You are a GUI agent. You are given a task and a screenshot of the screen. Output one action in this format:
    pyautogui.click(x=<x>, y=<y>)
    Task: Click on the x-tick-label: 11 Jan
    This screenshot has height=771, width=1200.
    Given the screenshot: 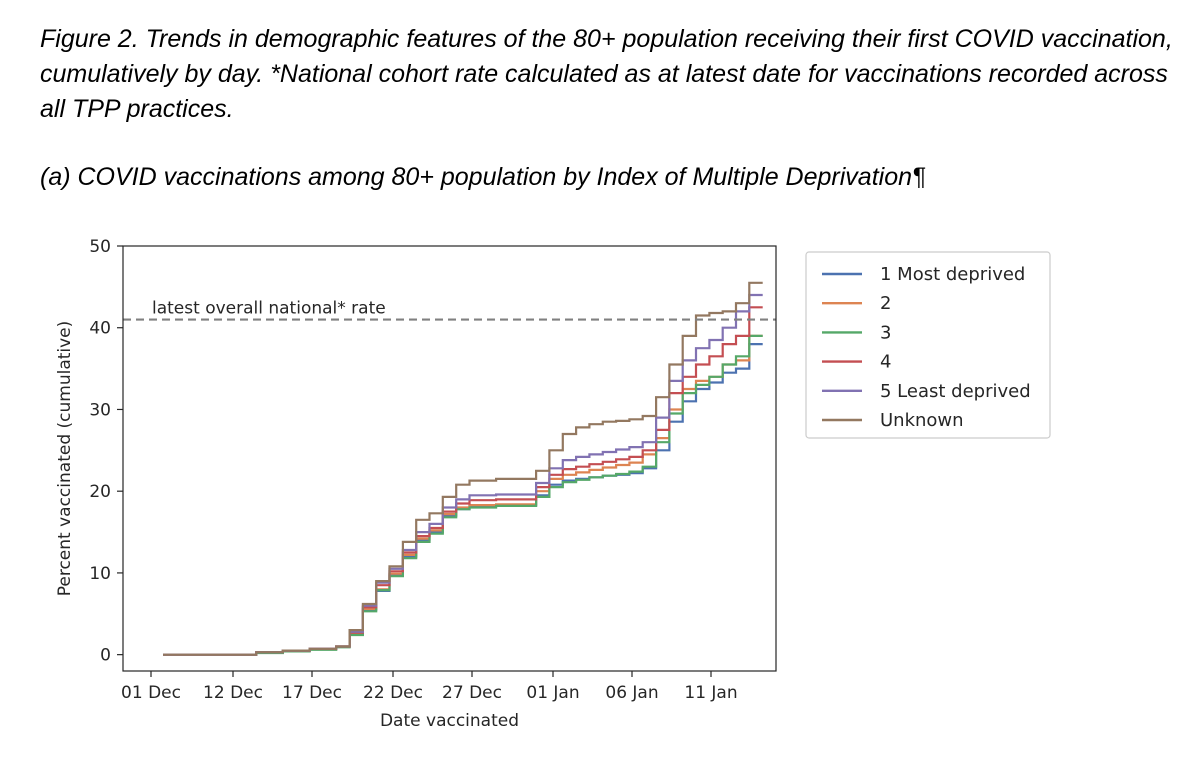 What is the action you would take?
    pyautogui.click(x=710, y=693)
    